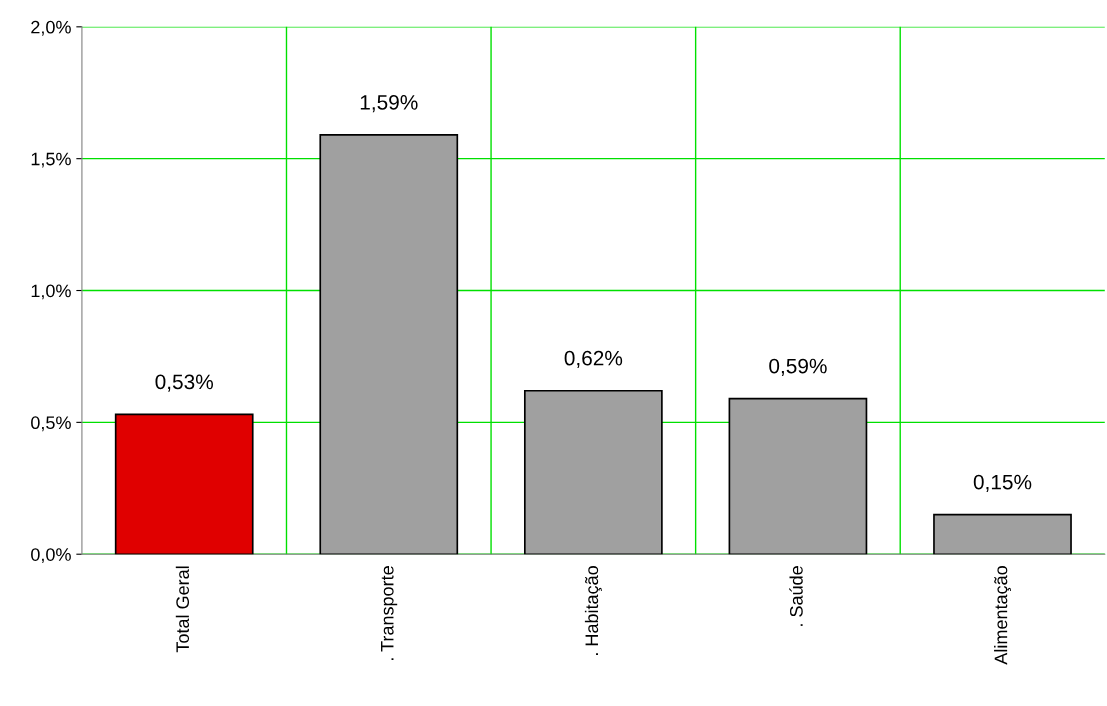 This screenshot has width=1107, height=706. What do you see at coordinates (51, 28) in the screenshot?
I see `y-tick-label: 2,0%` at bounding box center [51, 28].